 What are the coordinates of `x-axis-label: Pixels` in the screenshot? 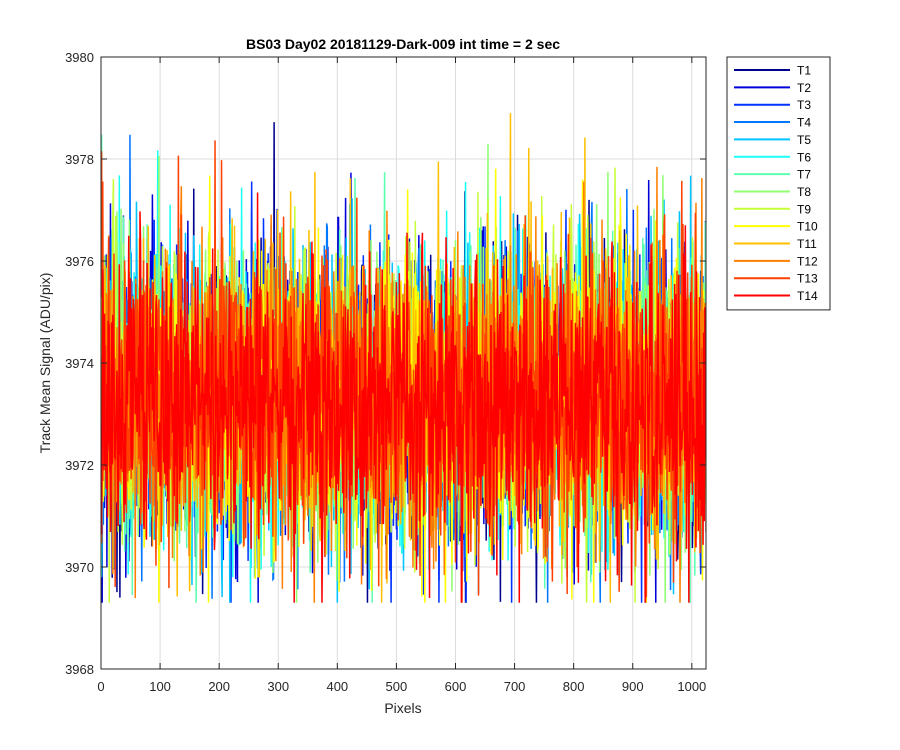 It's located at (402, 708).